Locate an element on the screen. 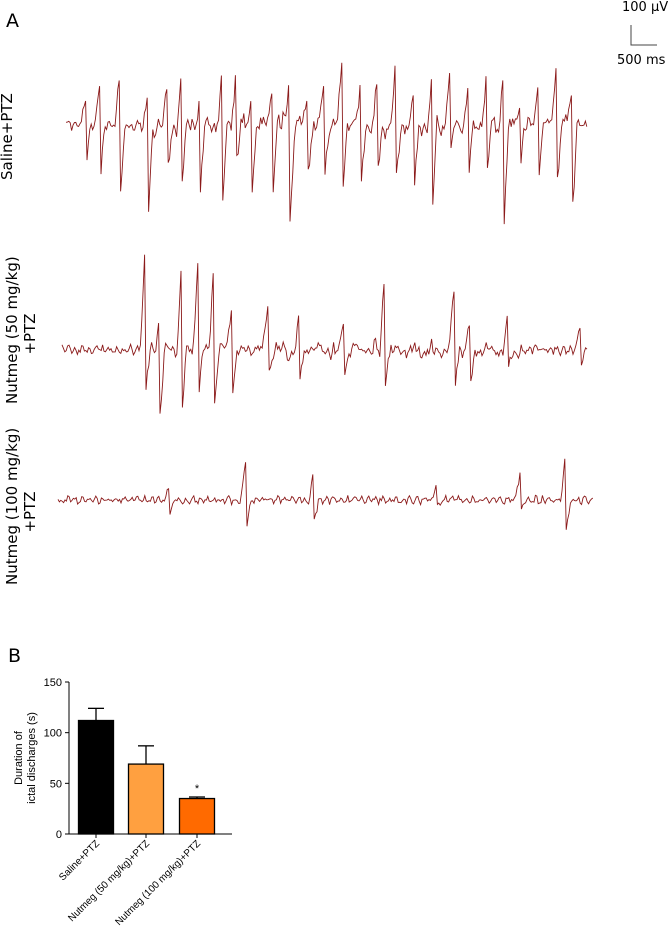  significance-marker: * is located at coordinates (197, 789).